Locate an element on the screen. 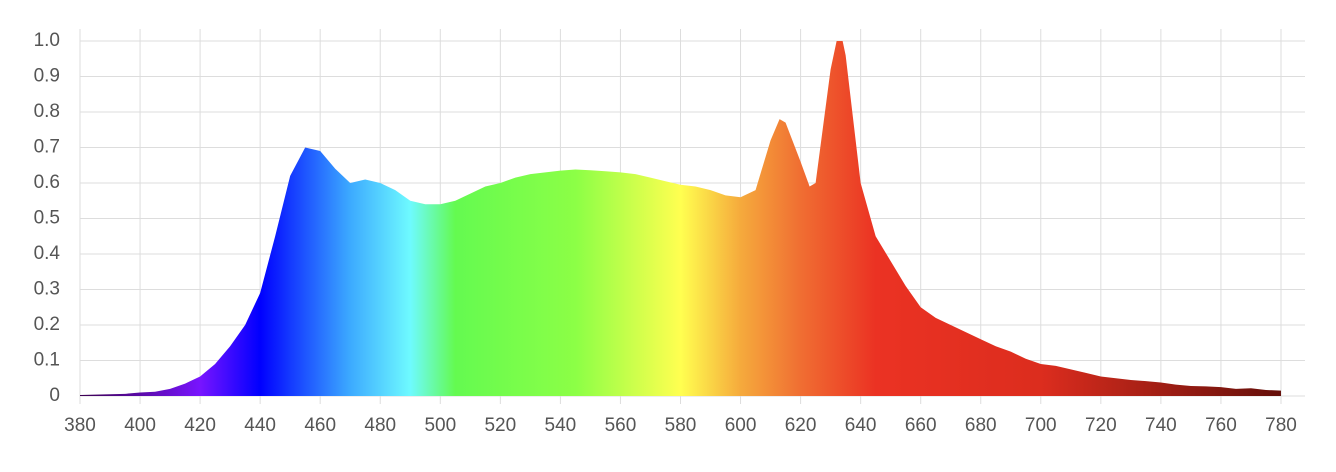 This screenshot has width=1336, height=472. x-tick-label: 480 is located at coordinates (380, 425).